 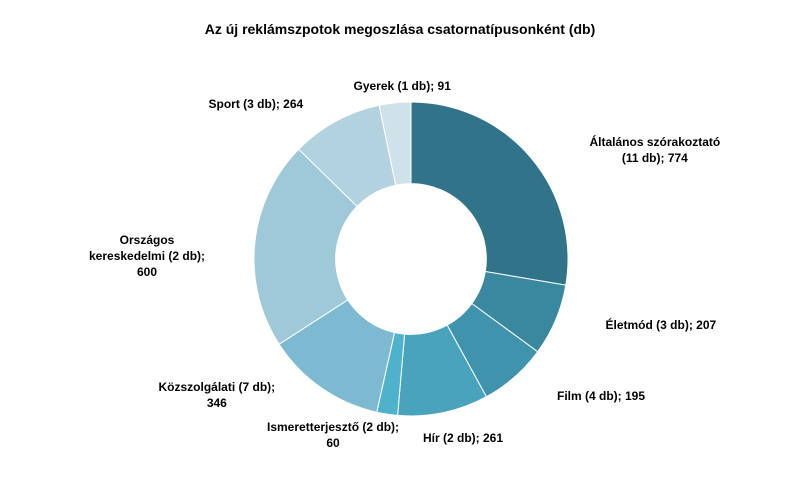 I want to click on slice-label-line: Közszolgálati (7 db);, so click(x=217, y=387).